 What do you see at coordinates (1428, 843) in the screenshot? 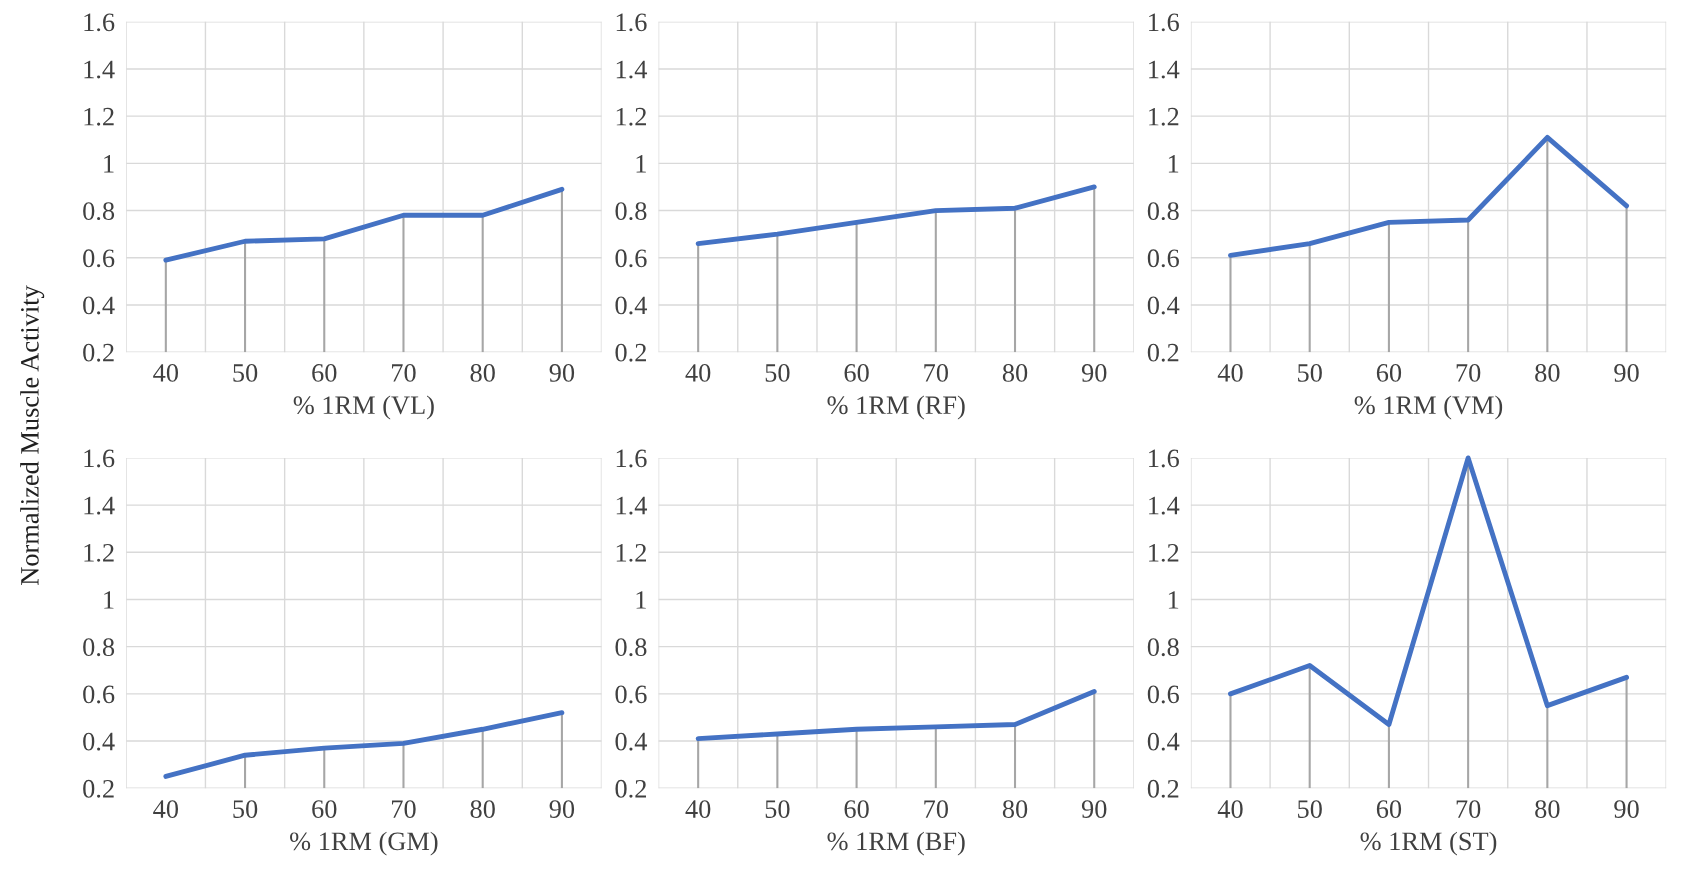
I see `x-axis-title: % 1RM (ST)` at bounding box center [1428, 843].